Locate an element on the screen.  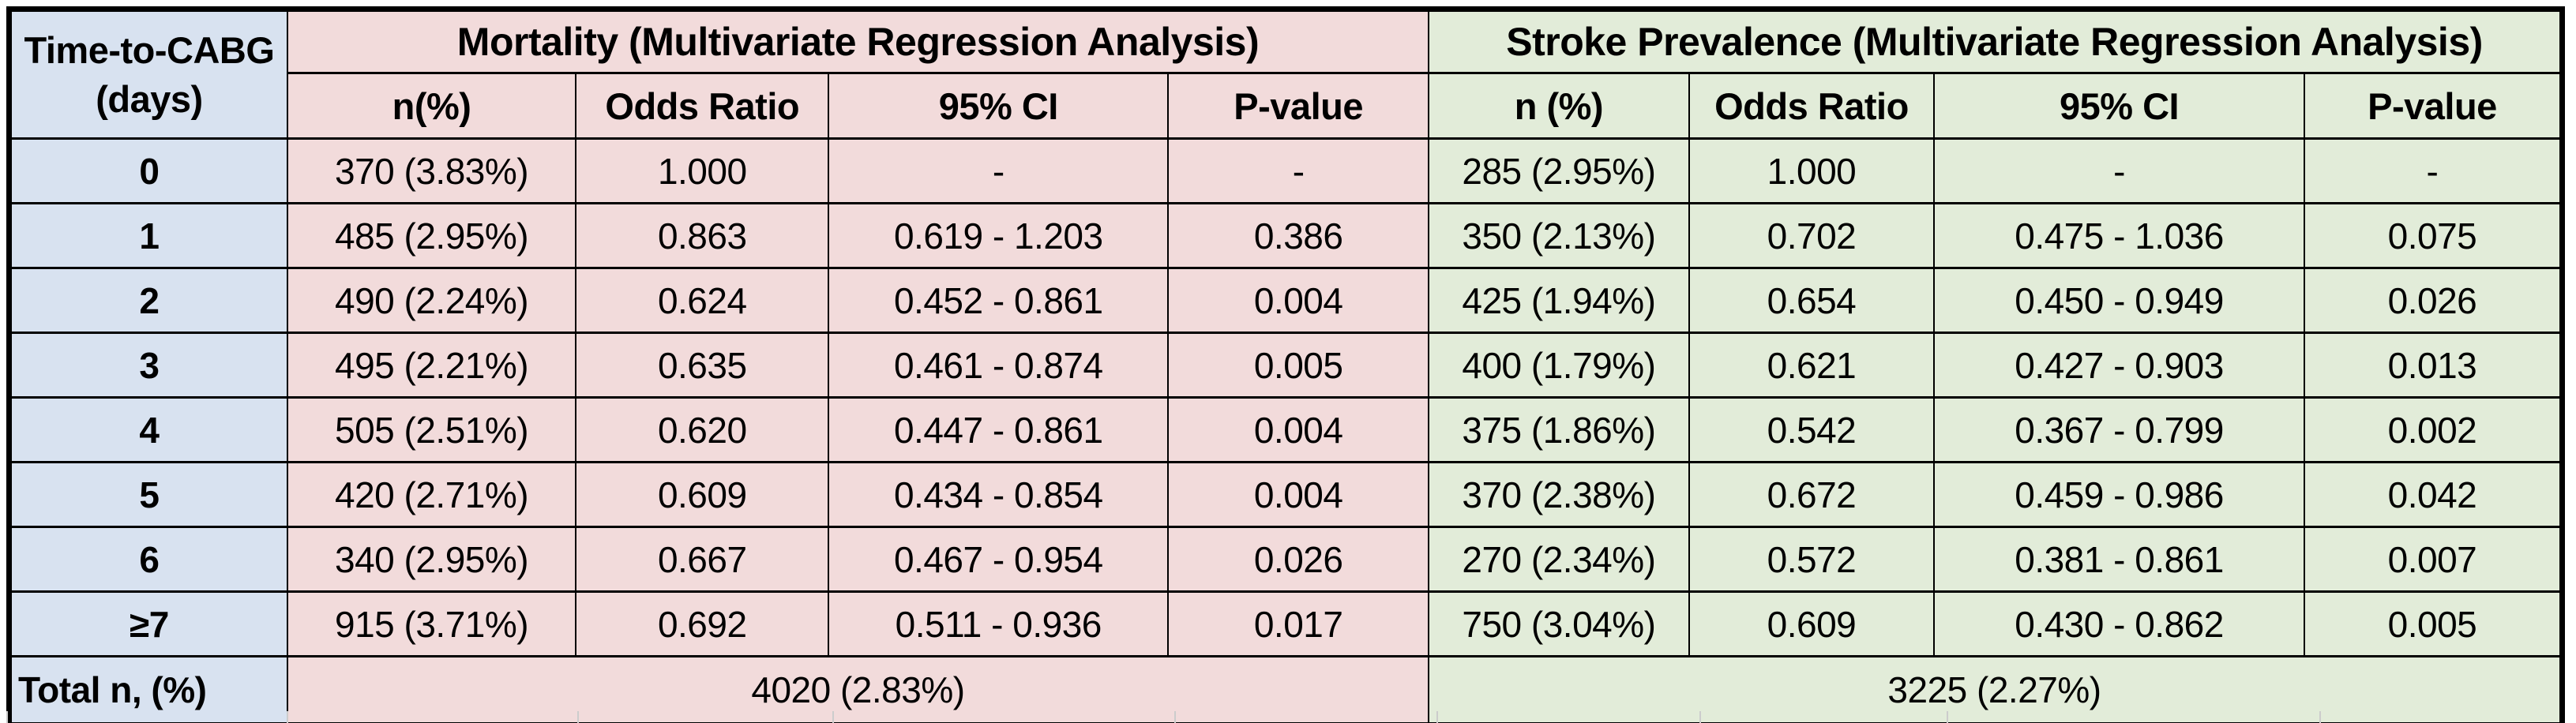
stroke-odds-ratio-cell: 0.702 is located at coordinates (1812, 235).